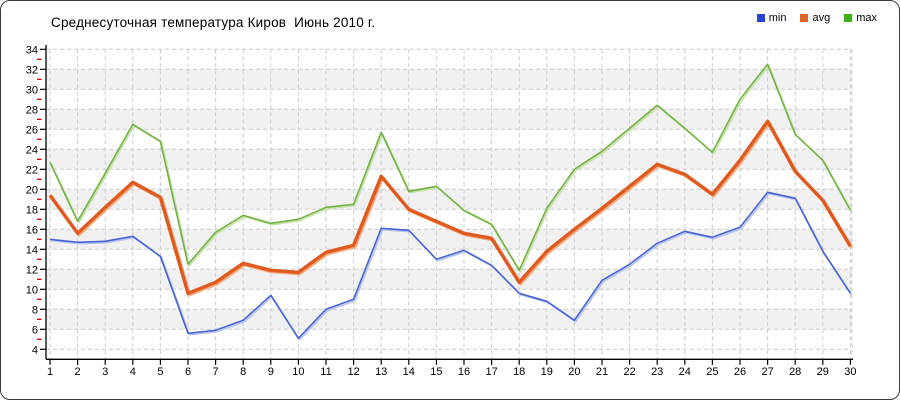 This screenshot has height=400, width=900. Describe the element at coordinates (32, 210) in the screenshot. I see `y-tick-label: 18` at that location.